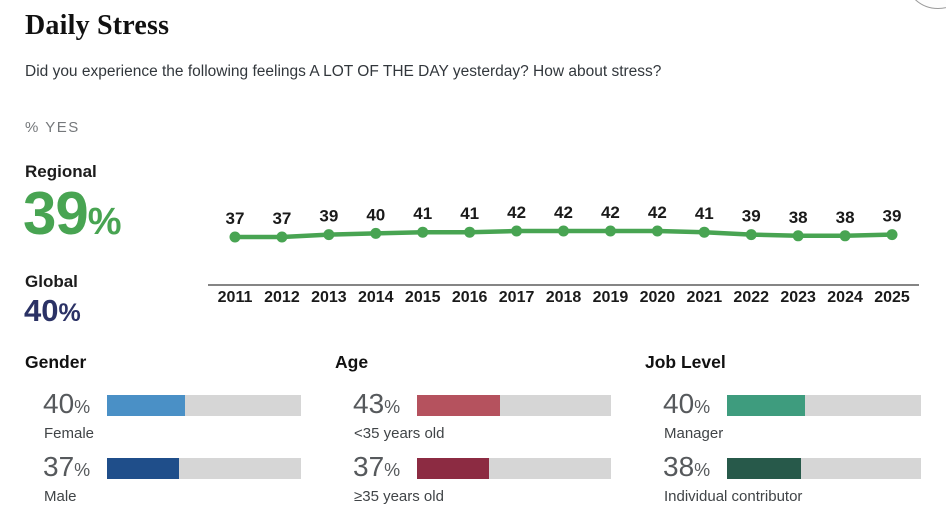 The width and height of the screenshot is (946, 528). What do you see at coordinates (352, 362) in the screenshot?
I see `demo-column-title: Age` at bounding box center [352, 362].